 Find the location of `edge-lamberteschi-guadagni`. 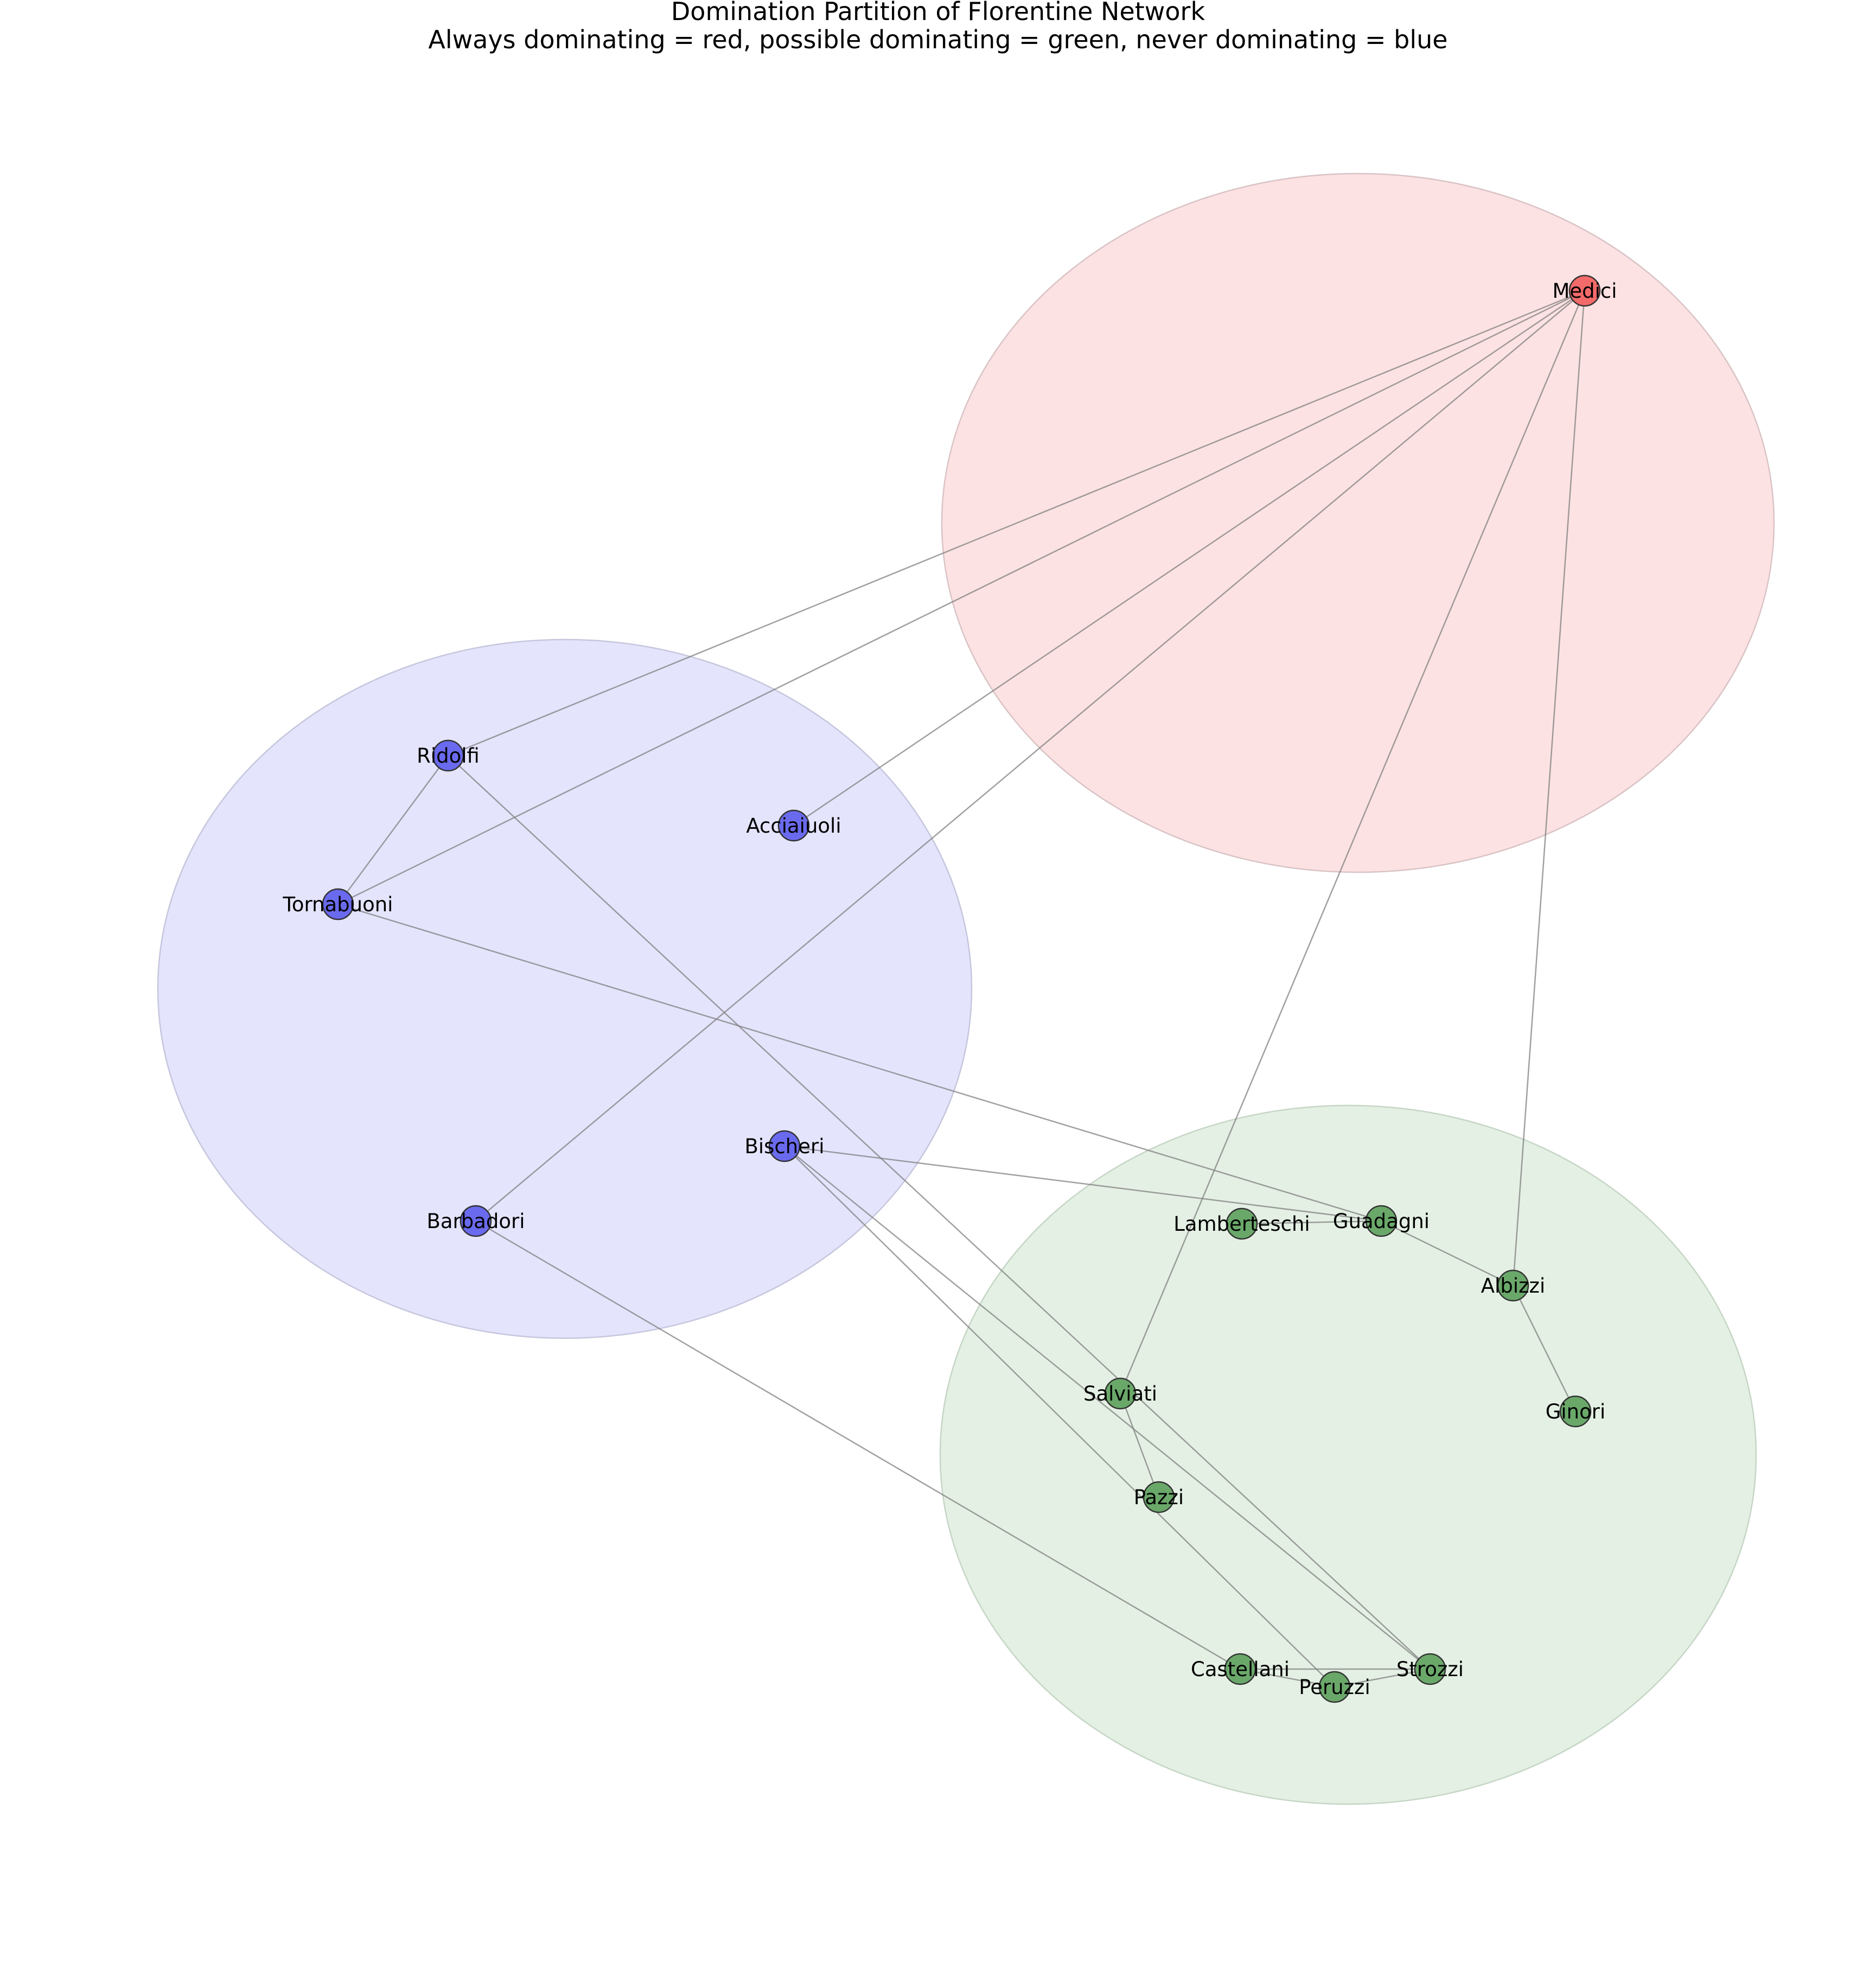

edge-lamberteschi-guadagni is located at coordinates (1312, 1222).